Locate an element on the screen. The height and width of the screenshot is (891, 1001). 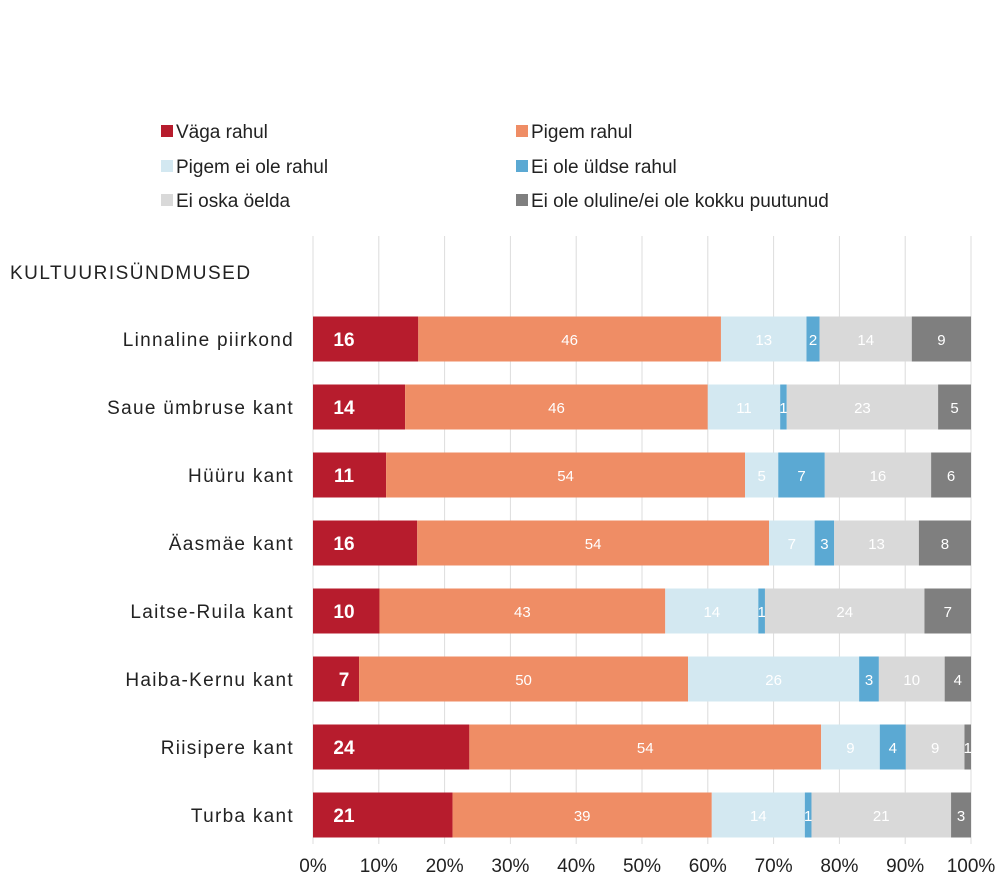
category-label: Saue ümbruse kant is located at coordinates (200, 408).